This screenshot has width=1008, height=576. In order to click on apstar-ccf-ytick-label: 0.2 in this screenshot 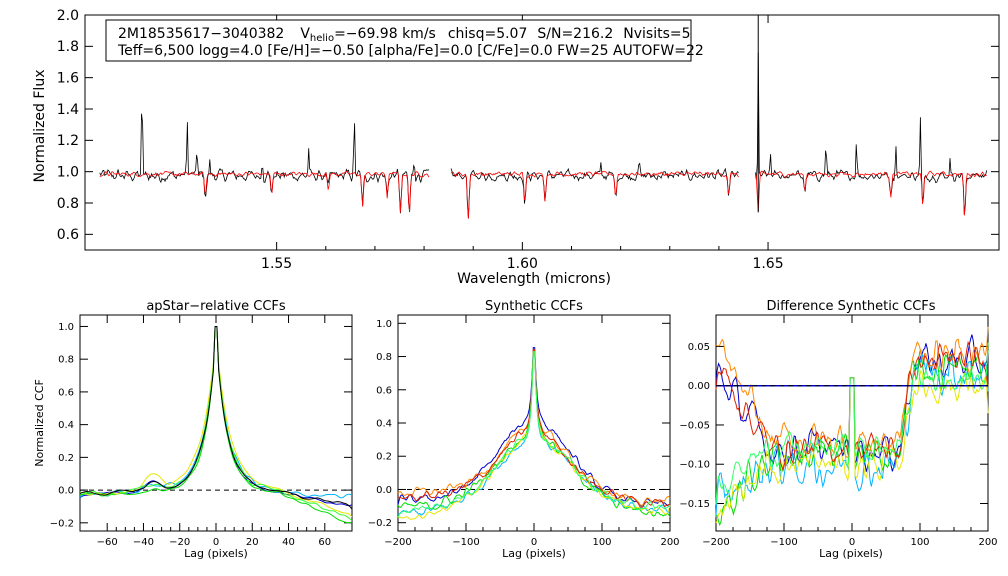, I will do `click(66, 458)`.